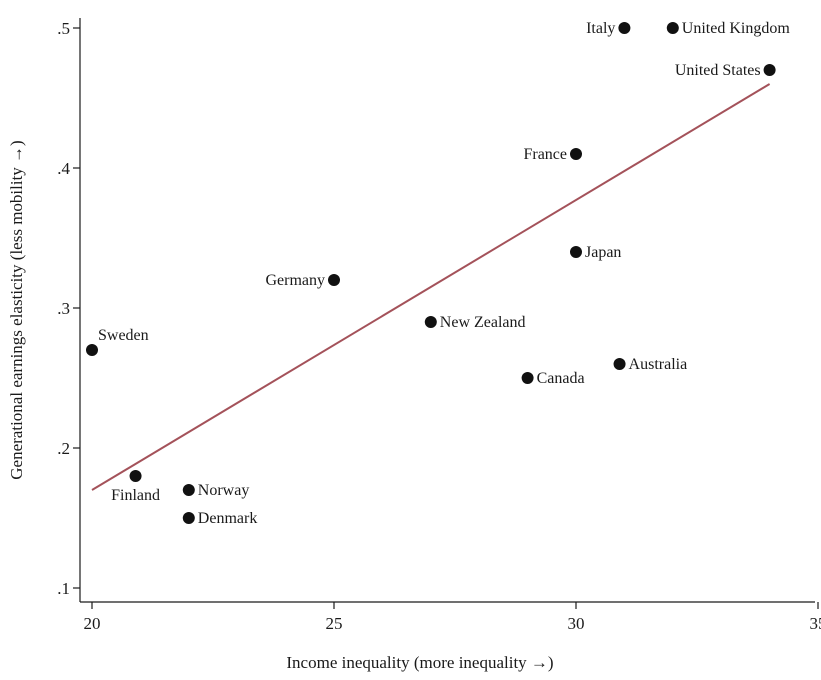 The height and width of the screenshot is (680, 821). I want to click on point-label-new-zealand: New Zealand, so click(483, 322).